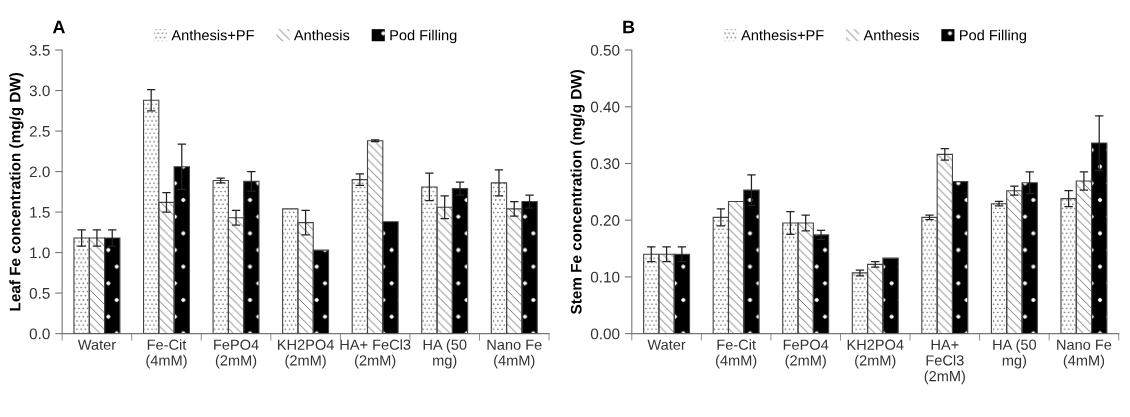  What do you see at coordinates (16, 191) in the screenshot?
I see `y-axis-title: Leaf Fe concentration (mg/g DW)` at bounding box center [16, 191].